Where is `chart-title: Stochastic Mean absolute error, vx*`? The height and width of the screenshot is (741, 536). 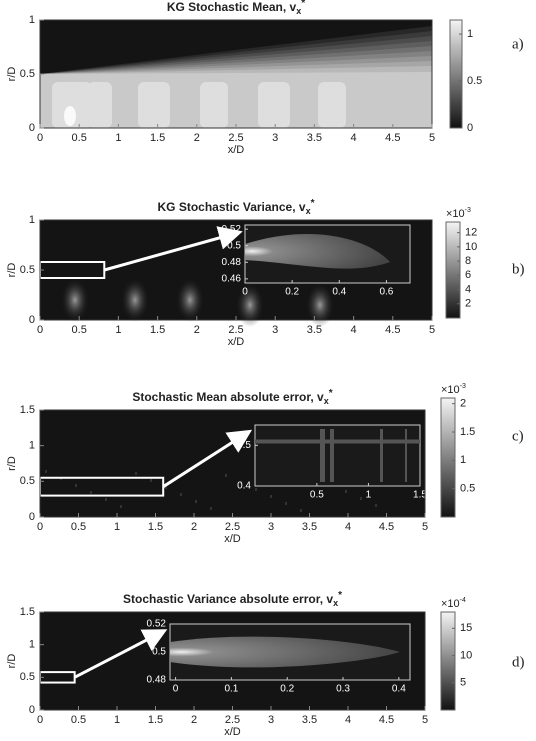 chart-title: Stochastic Mean absolute error, vx* is located at coordinates (232, 397).